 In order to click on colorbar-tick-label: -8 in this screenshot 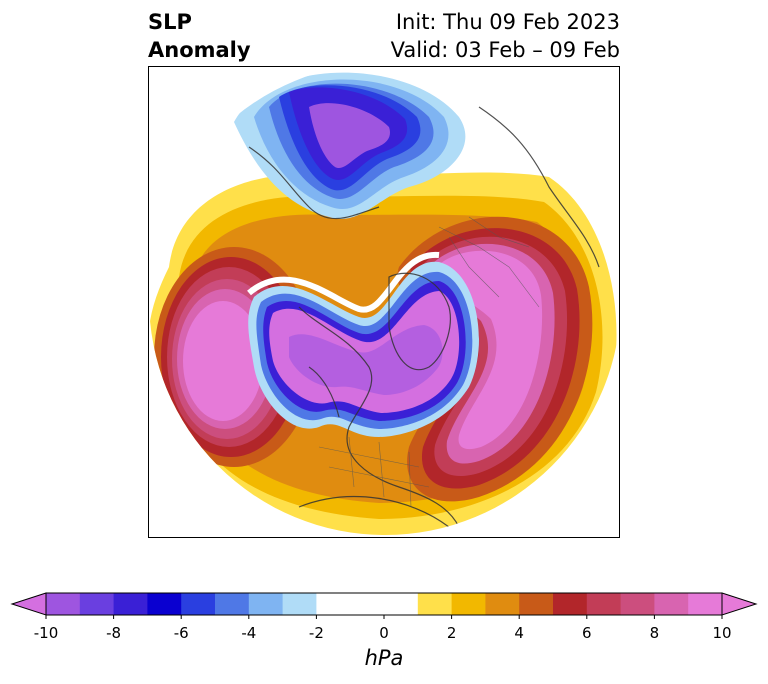, I will do `click(114, 633)`.